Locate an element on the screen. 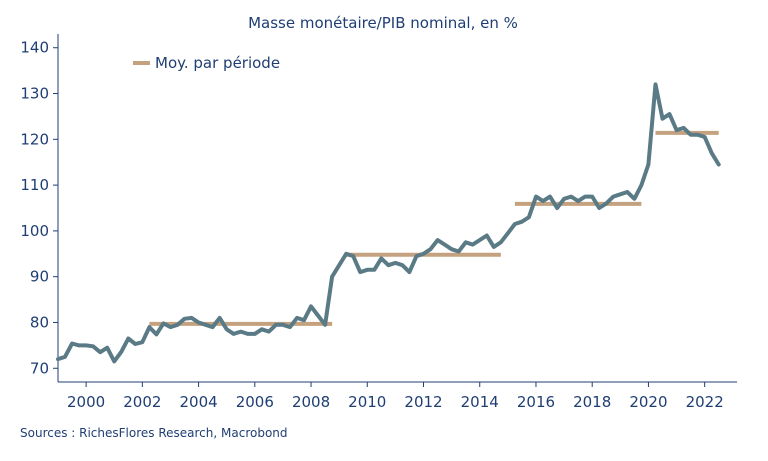 The width and height of the screenshot is (768, 461). y-tick-label: 70 is located at coordinates (39, 368).